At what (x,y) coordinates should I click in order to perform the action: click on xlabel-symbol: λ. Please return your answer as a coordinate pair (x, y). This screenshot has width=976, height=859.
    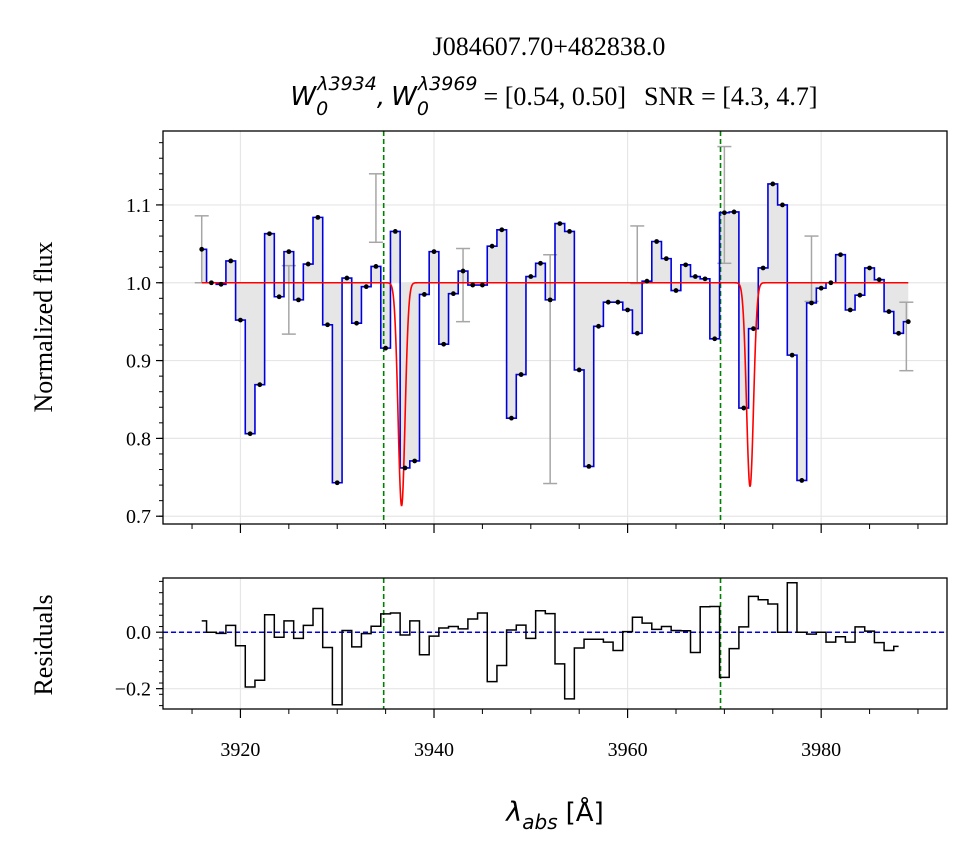
    Looking at the image, I should click on (513, 812).